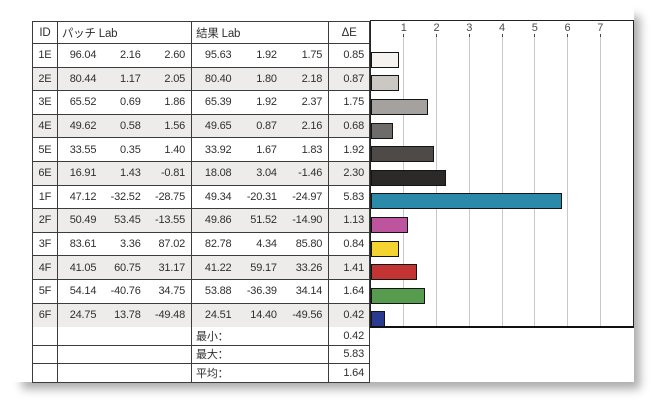 This screenshot has height=402, width=667. I want to click on axis-tick-label: 5, so click(534, 28).